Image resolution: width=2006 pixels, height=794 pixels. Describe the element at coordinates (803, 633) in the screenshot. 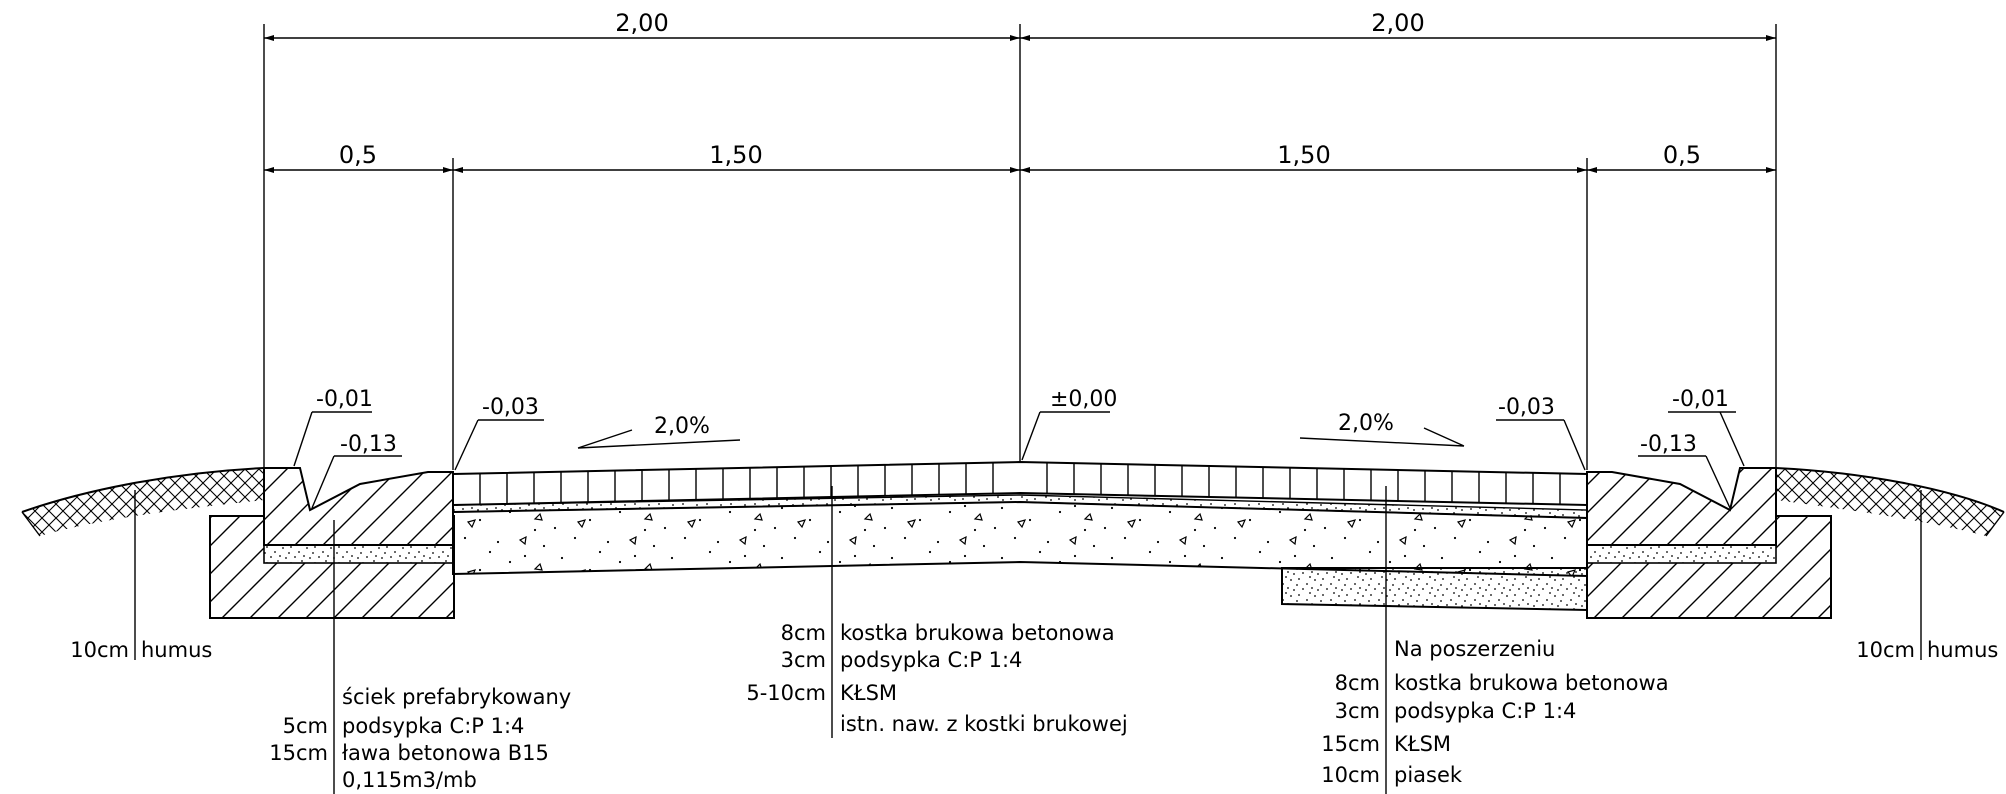

I see `center-row-1-thickness: 8cm` at that location.